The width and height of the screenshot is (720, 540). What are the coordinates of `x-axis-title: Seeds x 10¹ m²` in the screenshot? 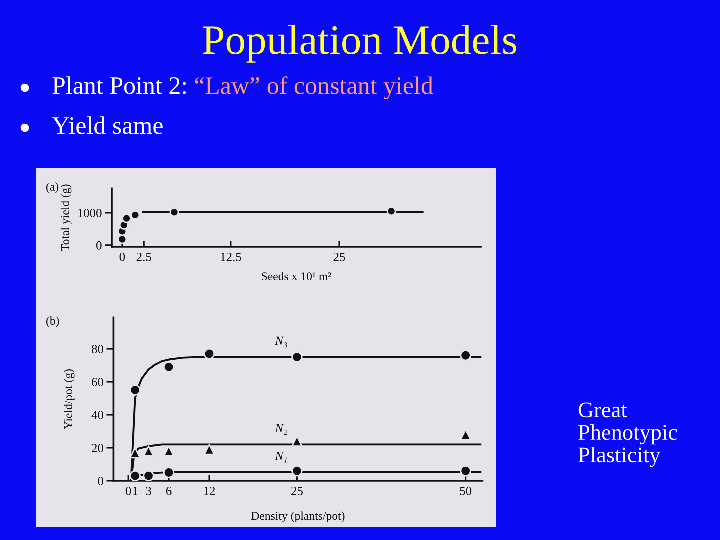 It's located at (297, 276).